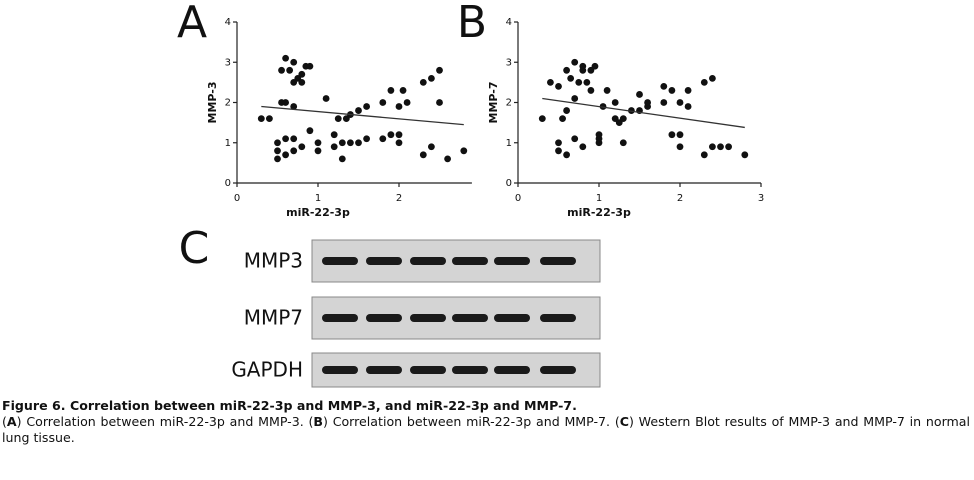 Image resolution: width=974 pixels, height=480 pixels. What do you see at coordinates (362, 115) in the screenshot?
I see `fit-line` at bounding box center [362, 115].